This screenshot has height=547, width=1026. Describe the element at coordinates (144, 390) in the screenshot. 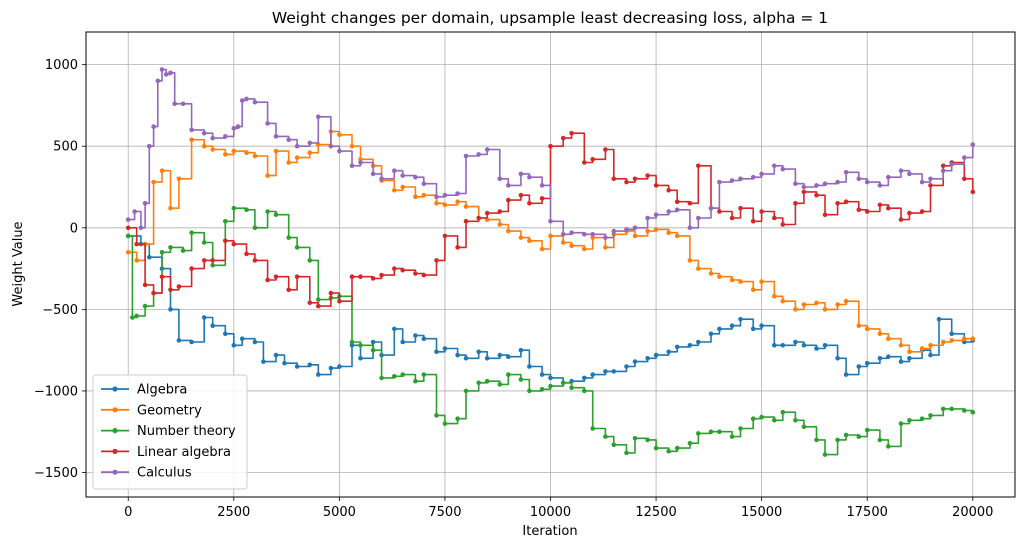

I see `legend-item-algebra: Algebra` at that location.